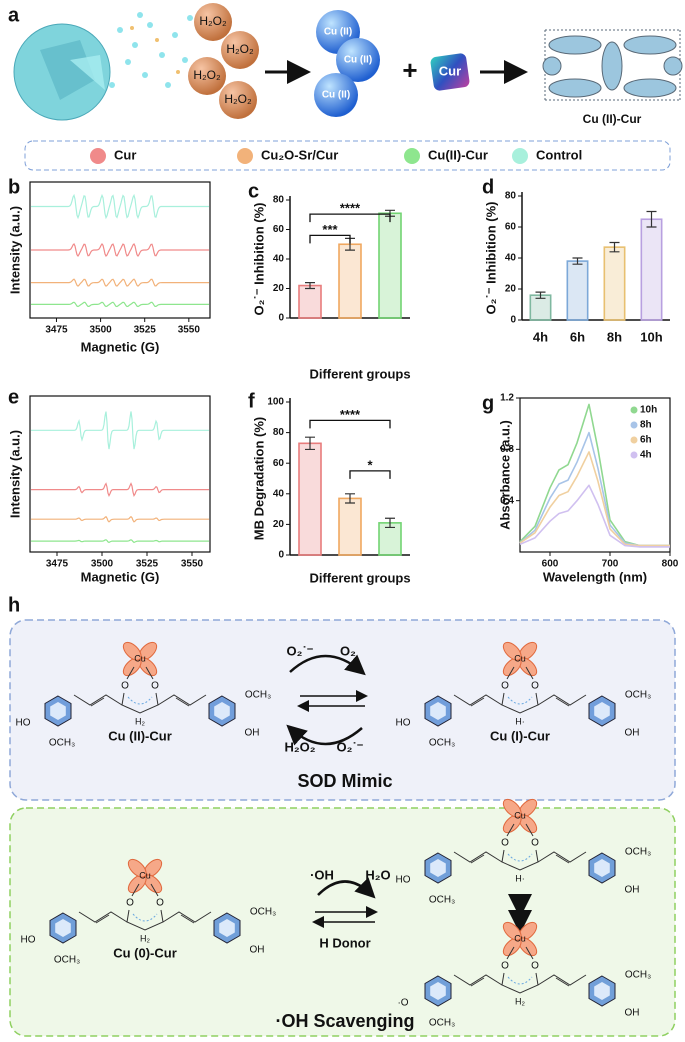 This screenshot has height=1042, width=685. What do you see at coordinates (612, 119) in the screenshot?
I see `product-label: Cu (II)-Cur` at bounding box center [612, 119].